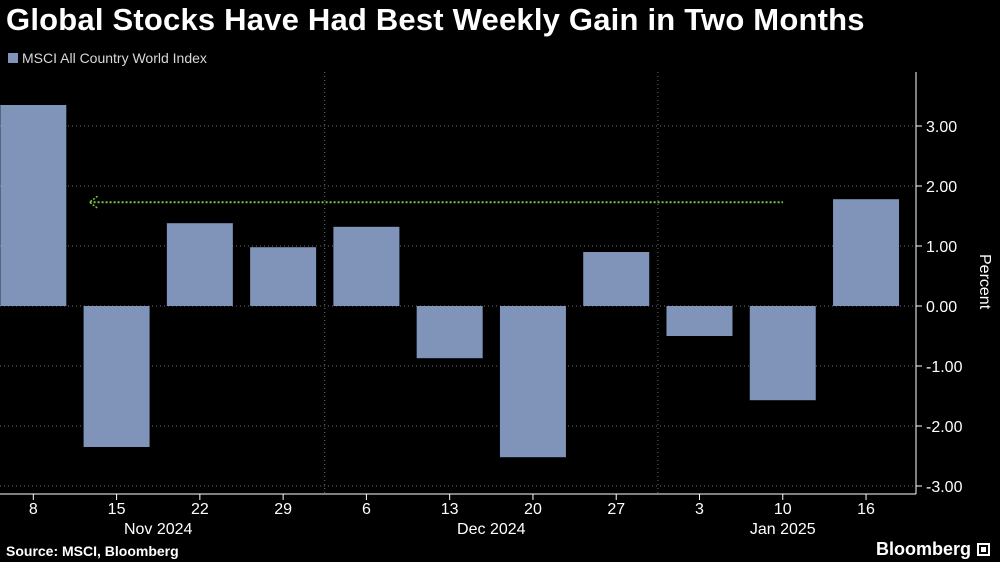 This screenshot has height=562, width=1000. Describe the element at coordinates (366, 509) in the screenshot. I see `x-tick-label: 6` at that location.